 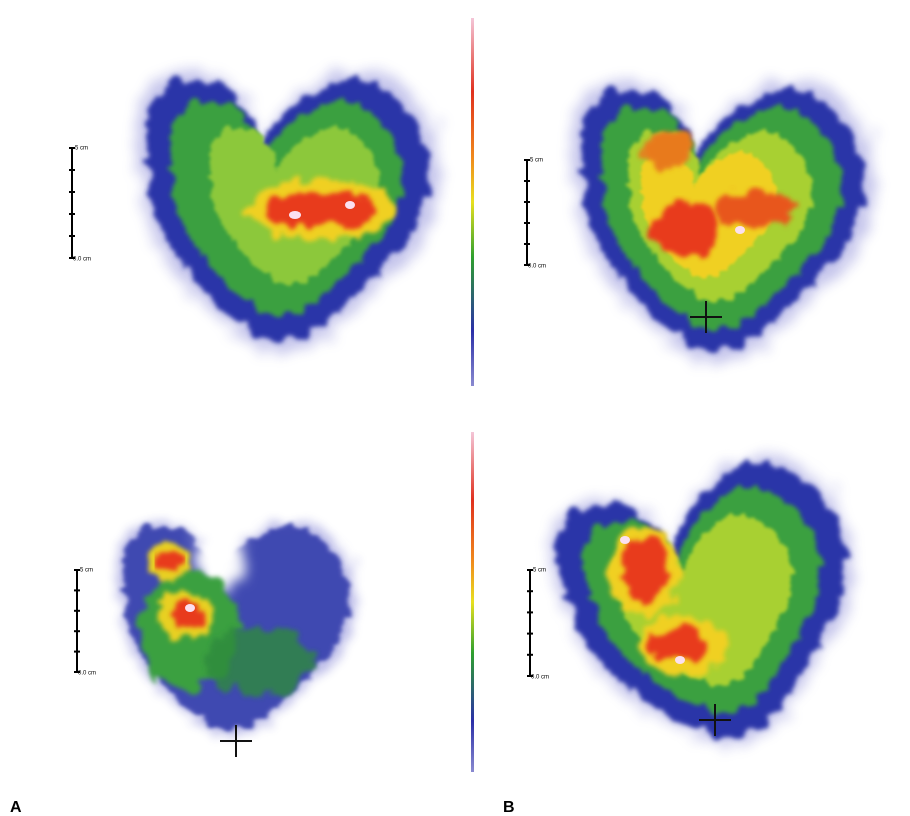 I want to click on panel-label: A, so click(x=16, y=807).